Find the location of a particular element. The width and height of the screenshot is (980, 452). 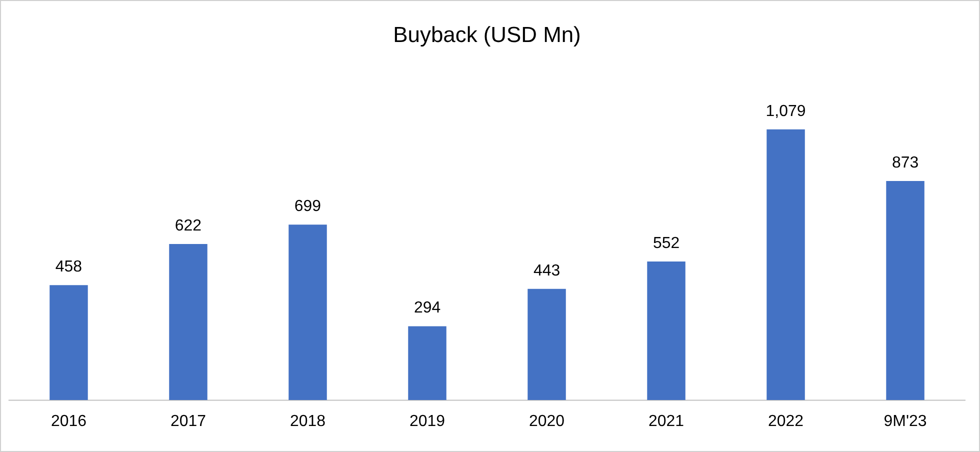

x-tick-label: 2019 is located at coordinates (428, 421).